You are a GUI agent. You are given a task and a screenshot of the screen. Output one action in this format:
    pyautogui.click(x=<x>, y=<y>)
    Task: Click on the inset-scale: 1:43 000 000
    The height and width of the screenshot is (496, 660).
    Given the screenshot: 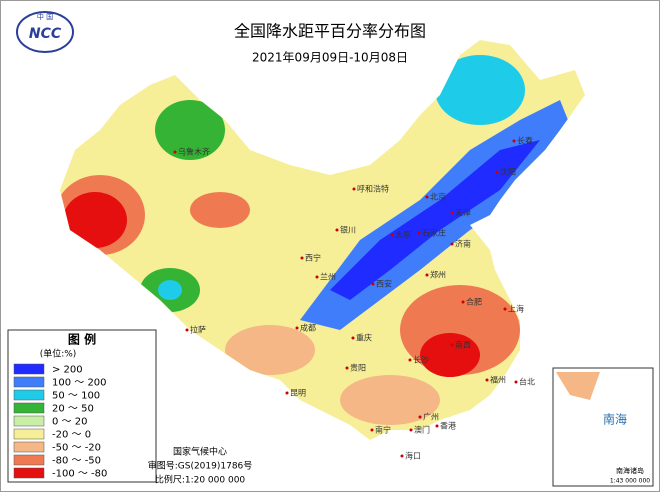 What is the action you would take?
    pyautogui.click(x=630, y=481)
    